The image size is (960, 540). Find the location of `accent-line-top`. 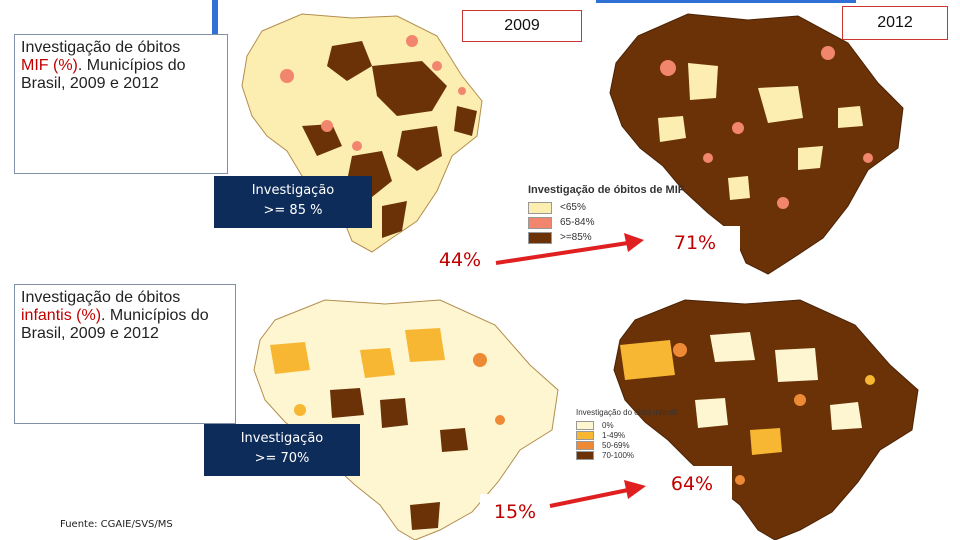

accent-line-top is located at coordinates (726, 1).